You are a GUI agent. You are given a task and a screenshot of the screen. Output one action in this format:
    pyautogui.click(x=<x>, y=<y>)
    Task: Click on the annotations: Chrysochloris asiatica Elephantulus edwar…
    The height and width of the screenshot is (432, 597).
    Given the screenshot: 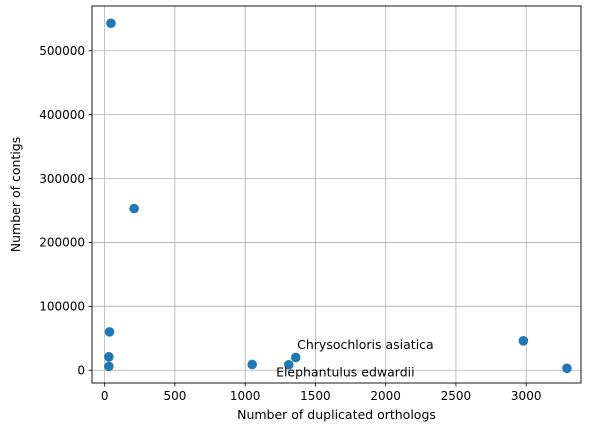 What is the action you would take?
    pyautogui.click(x=355, y=358)
    